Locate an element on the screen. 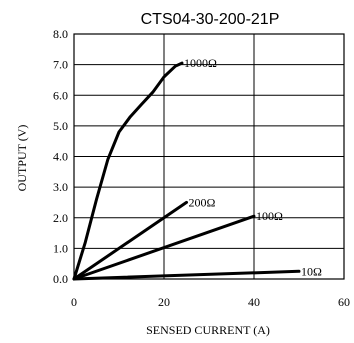  y-tick-label: 3.0 is located at coordinates (60, 187).